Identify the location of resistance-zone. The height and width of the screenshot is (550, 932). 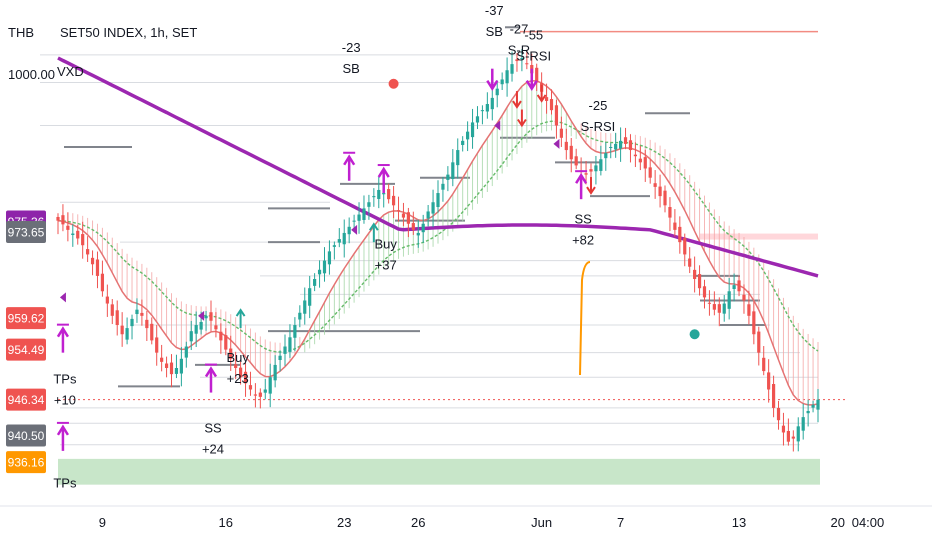
(759, 236).